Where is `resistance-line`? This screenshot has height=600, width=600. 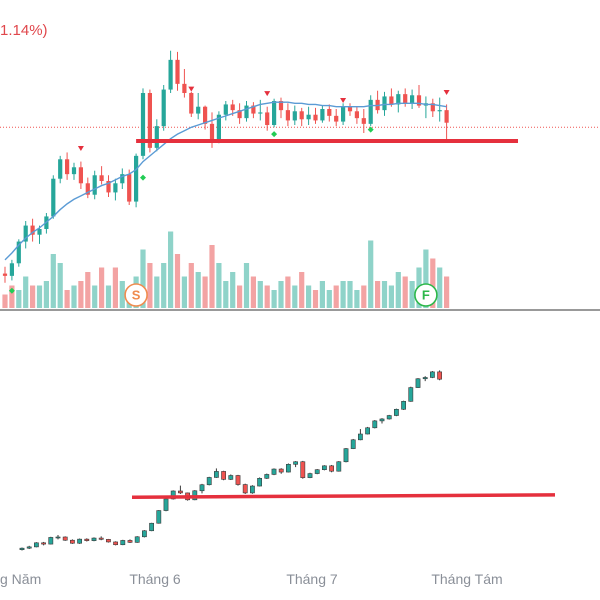
resistance-line is located at coordinates (343, 496).